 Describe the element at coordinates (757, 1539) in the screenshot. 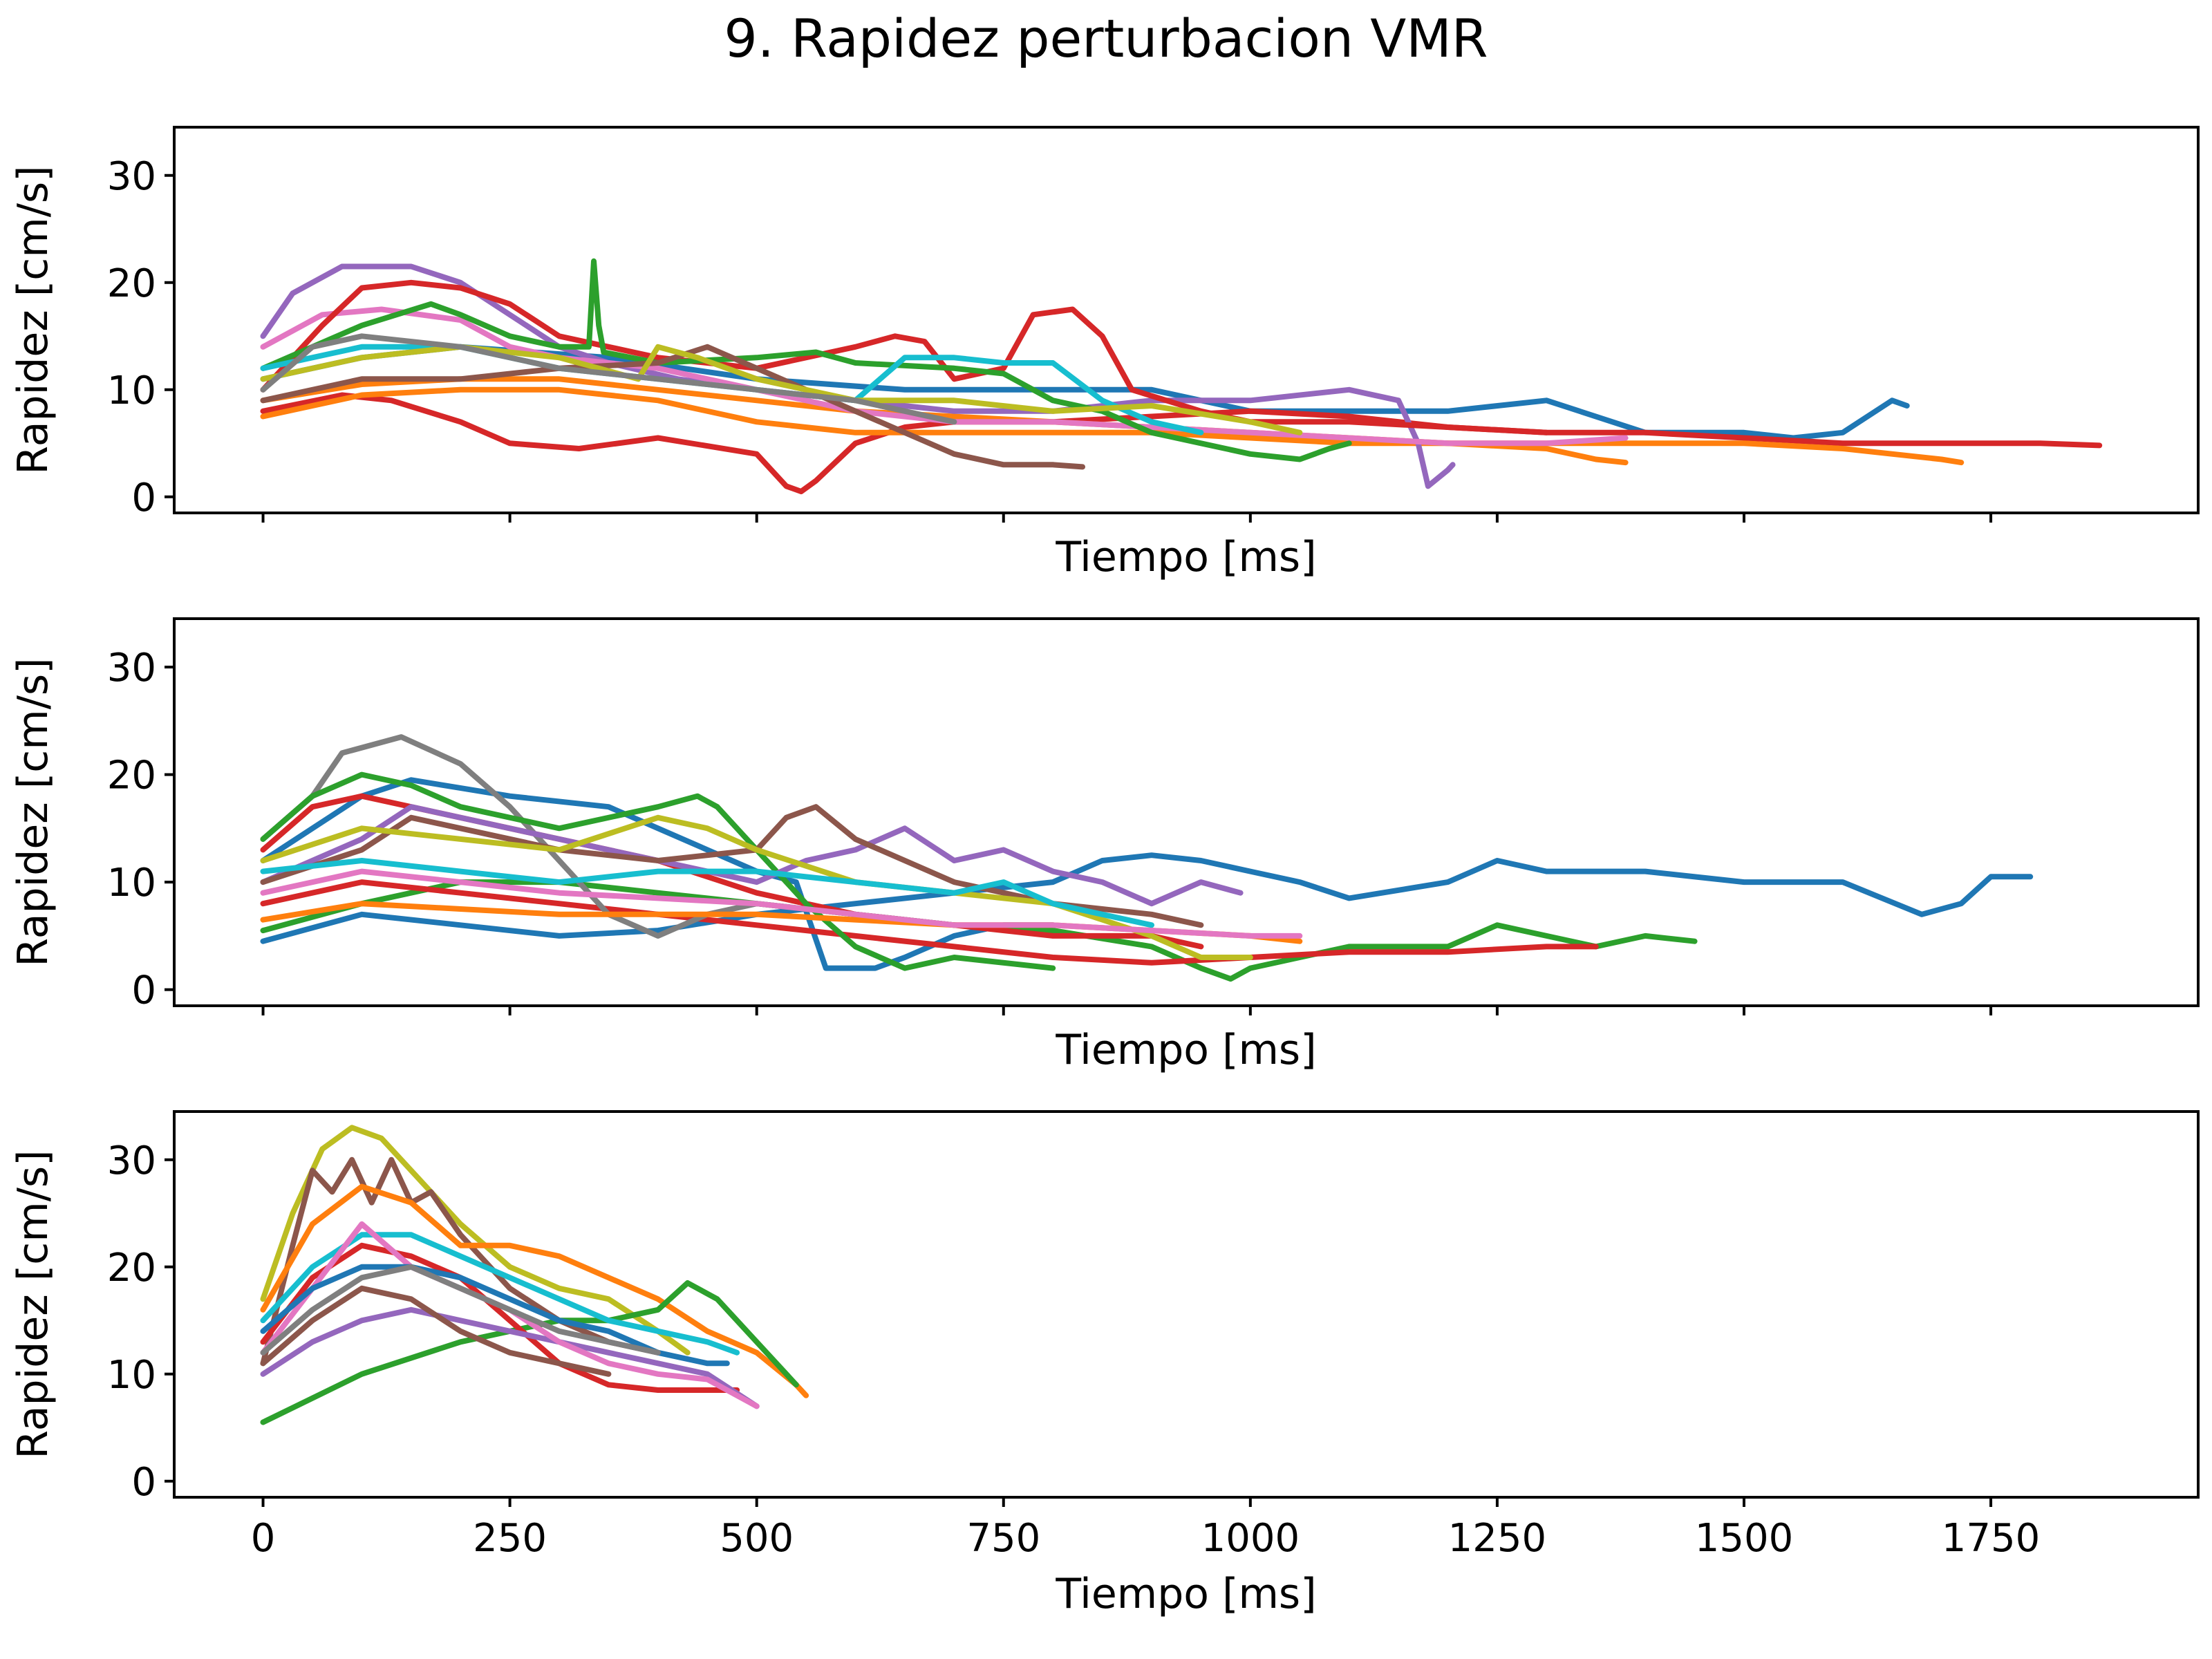

I see `x-tick-label: 500` at that location.